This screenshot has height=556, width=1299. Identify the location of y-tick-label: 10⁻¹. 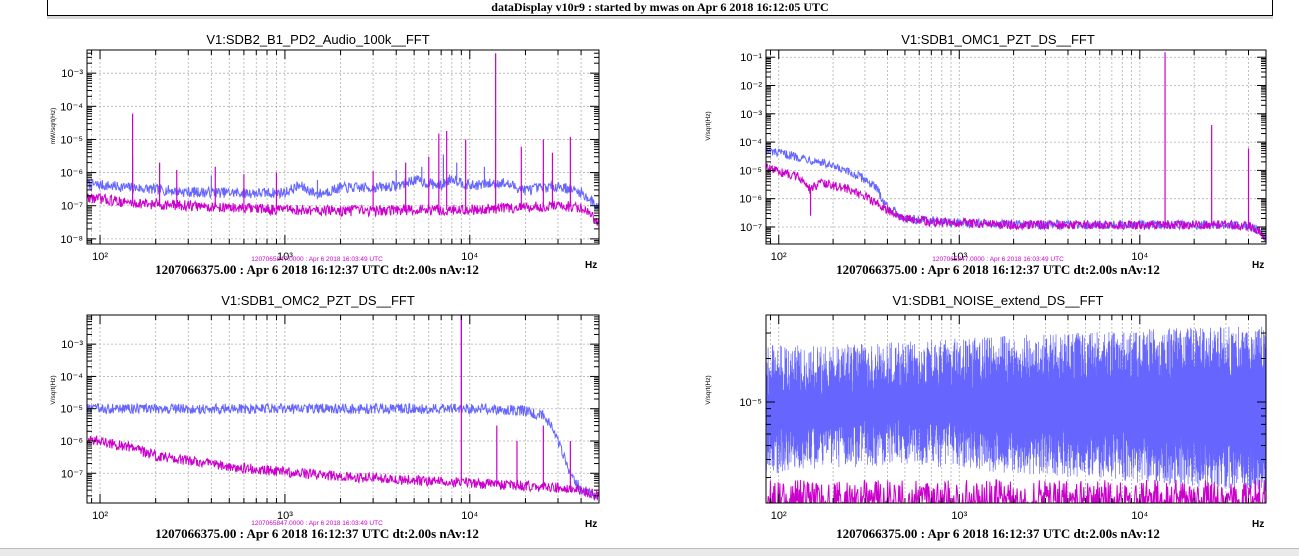
(751, 58).